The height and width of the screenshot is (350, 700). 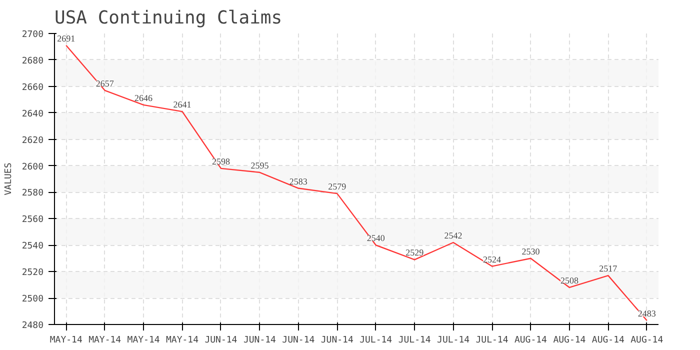 What do you see at coordinates (608, 269) in the screenshot?
I see `data-label: 2517` at bounding box center [608, 269].